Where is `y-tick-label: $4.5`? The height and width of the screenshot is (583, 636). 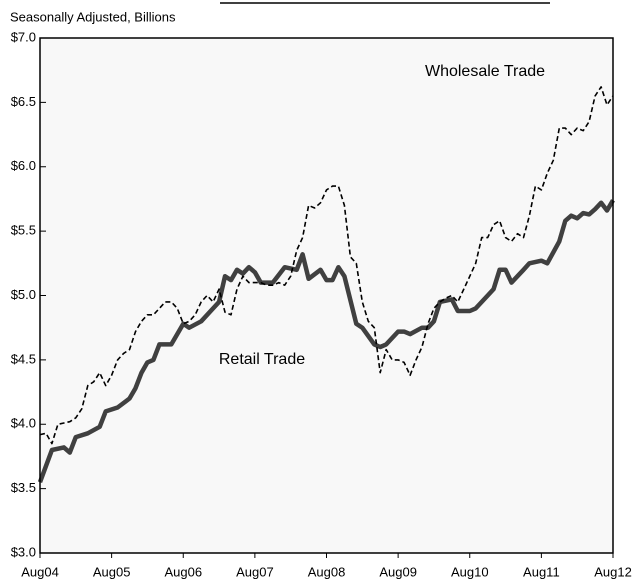
y-tick-label: $4.5 is located at coordinates (23, 358).